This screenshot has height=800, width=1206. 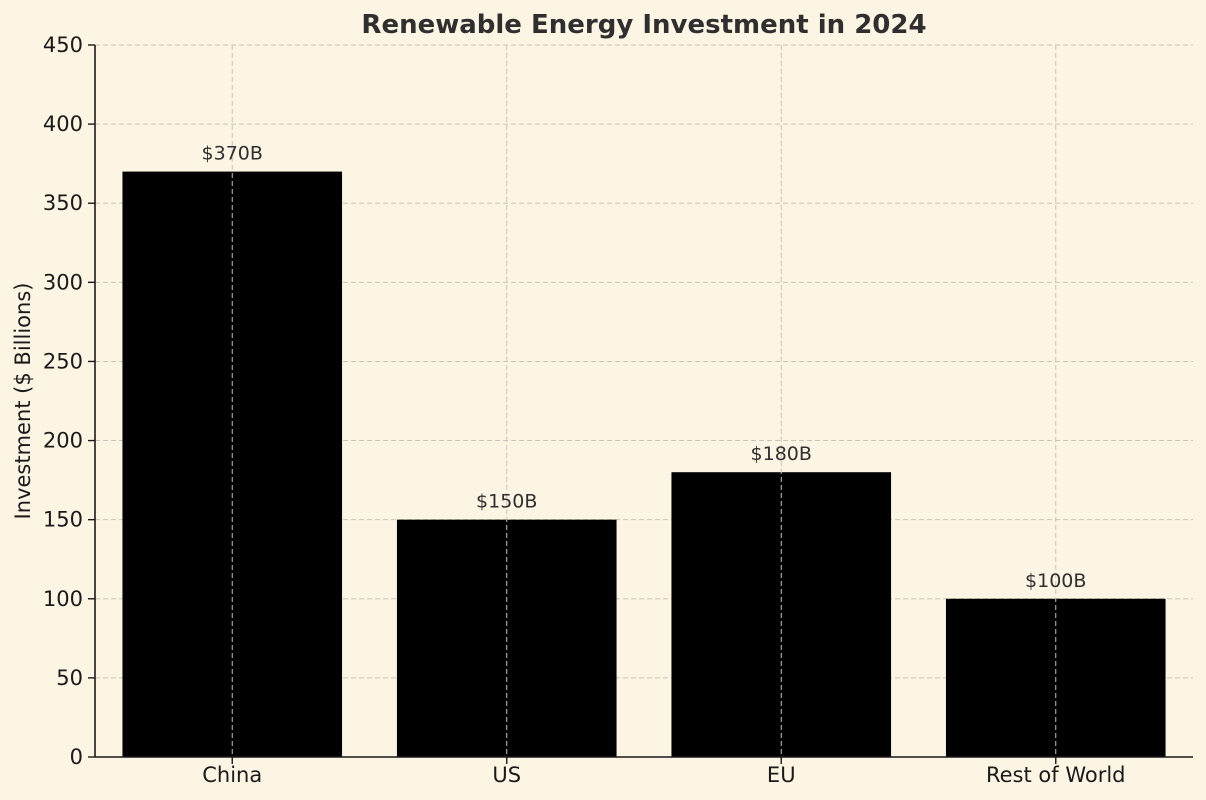 I want to click on y-tick-label: 350, so click(x=63, y=203).